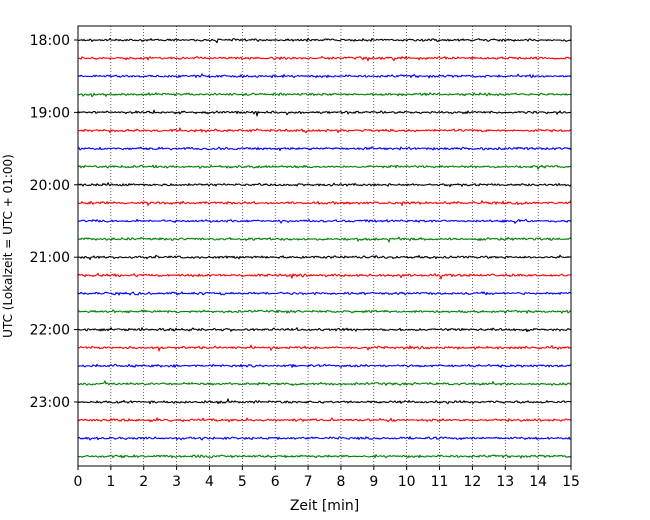 The image size is (650, 520). What do you see at coordinates (78, 482) in the screenshot?
I see `x-tick-label-0: 0` at bounding box center [78, 482].